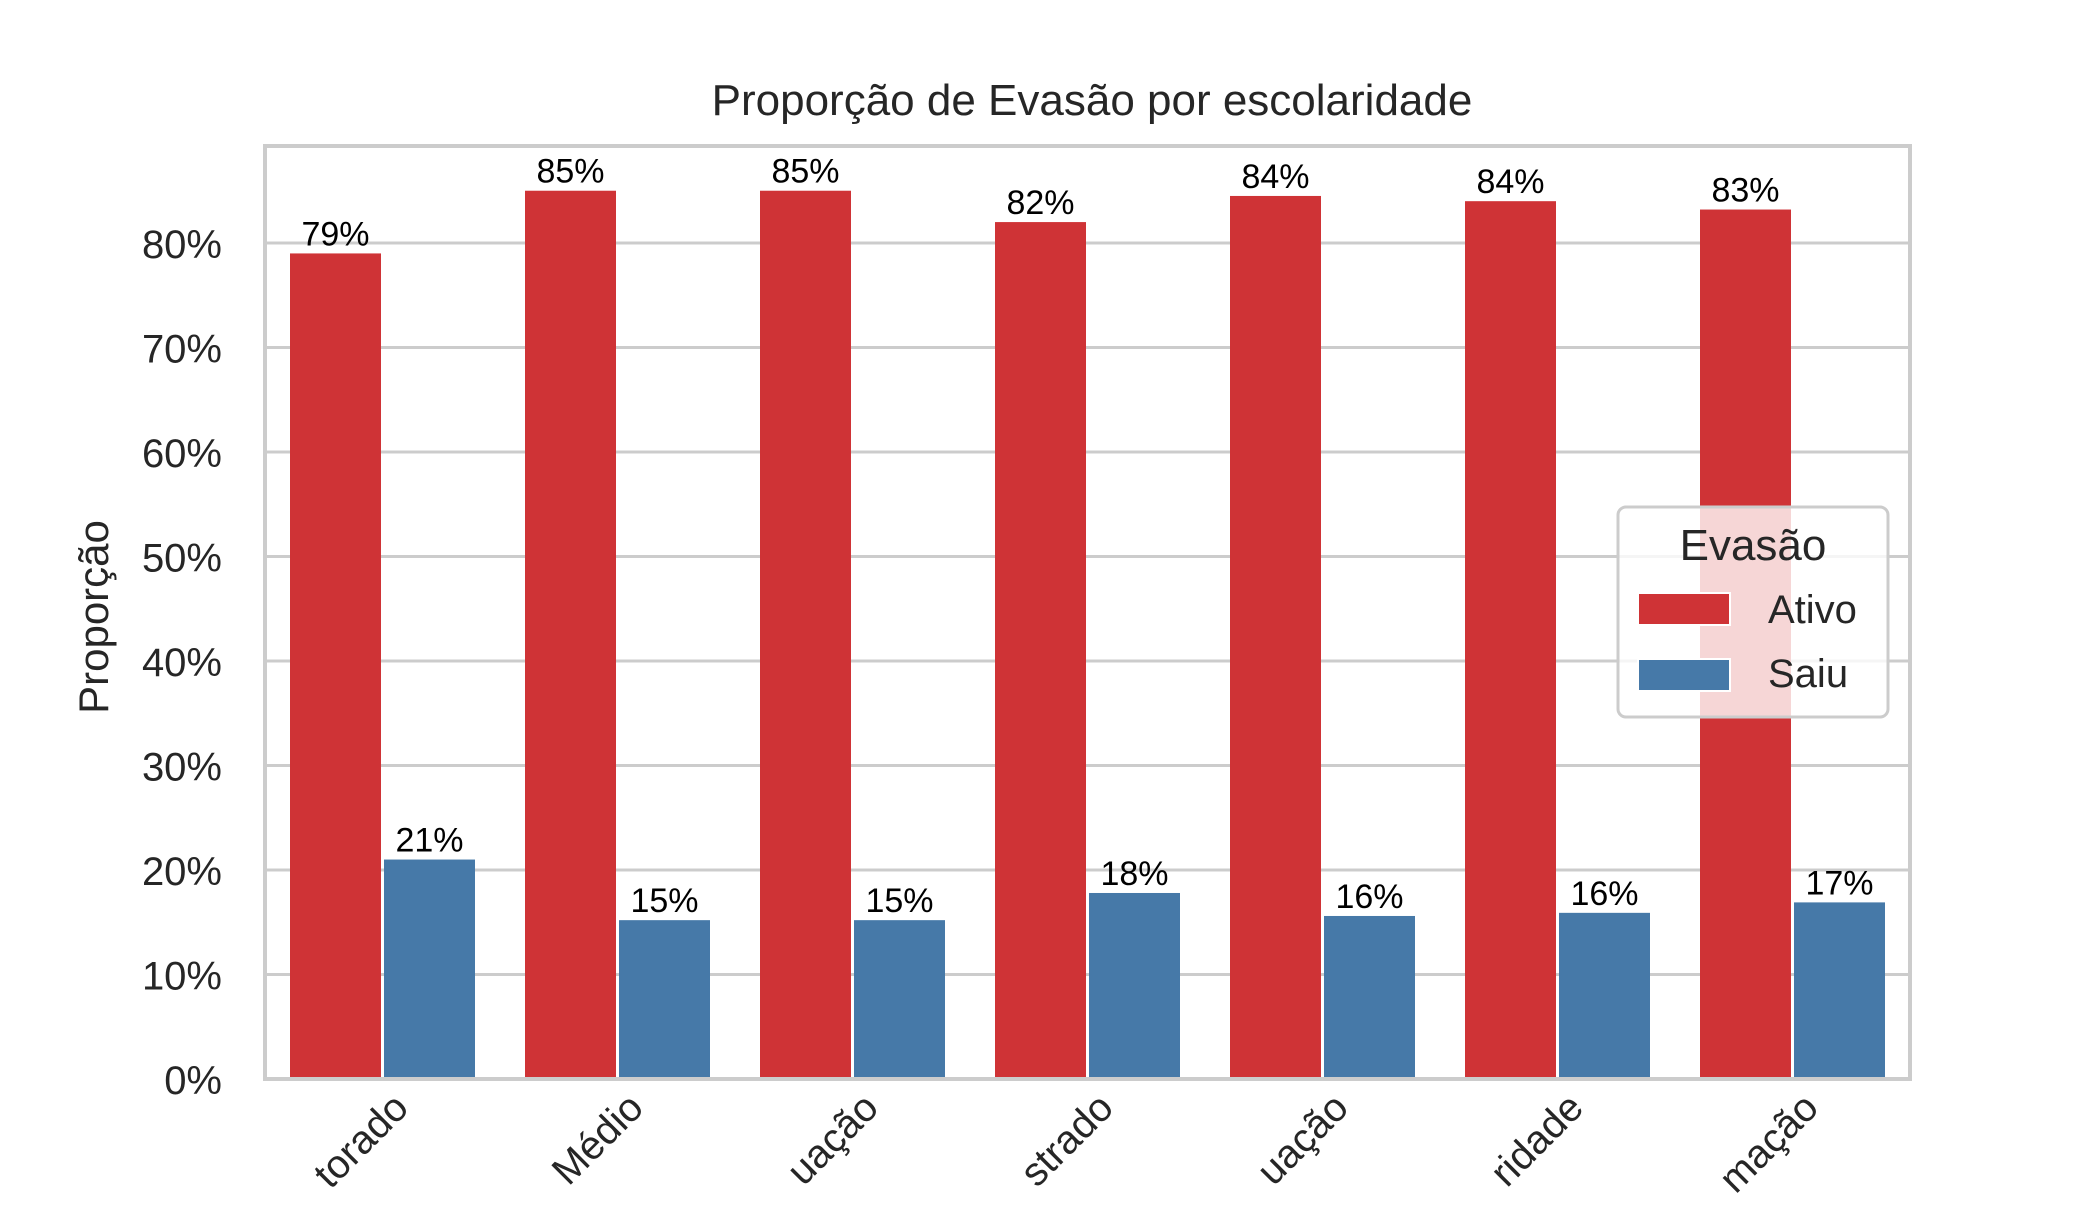 This screenshot has width=2100, height=1205. I want to click on y-axis-ticks: 0% 10% 20% 30% 40% 50% 60% 70% 80%, so click(182, 663).